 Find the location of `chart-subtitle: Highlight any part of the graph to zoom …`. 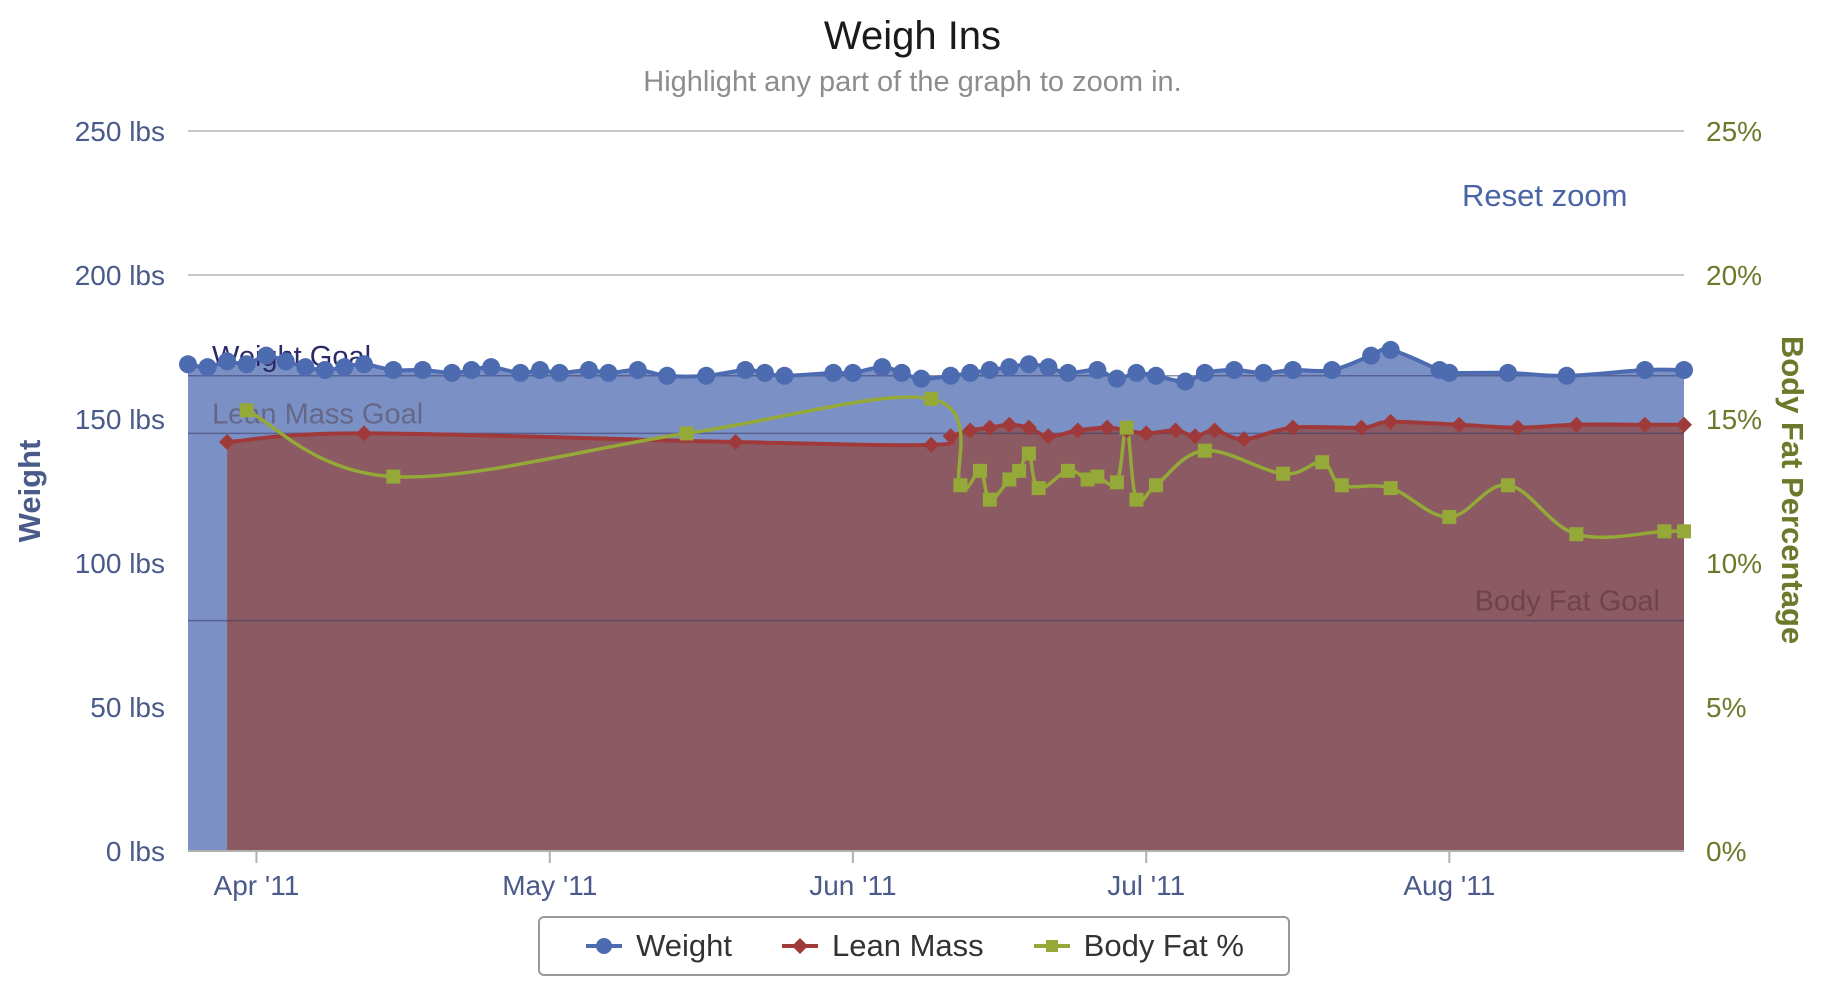

chart-subtitle: Highlight any part of the graph to zoom … is located at coordinates (912, 82).